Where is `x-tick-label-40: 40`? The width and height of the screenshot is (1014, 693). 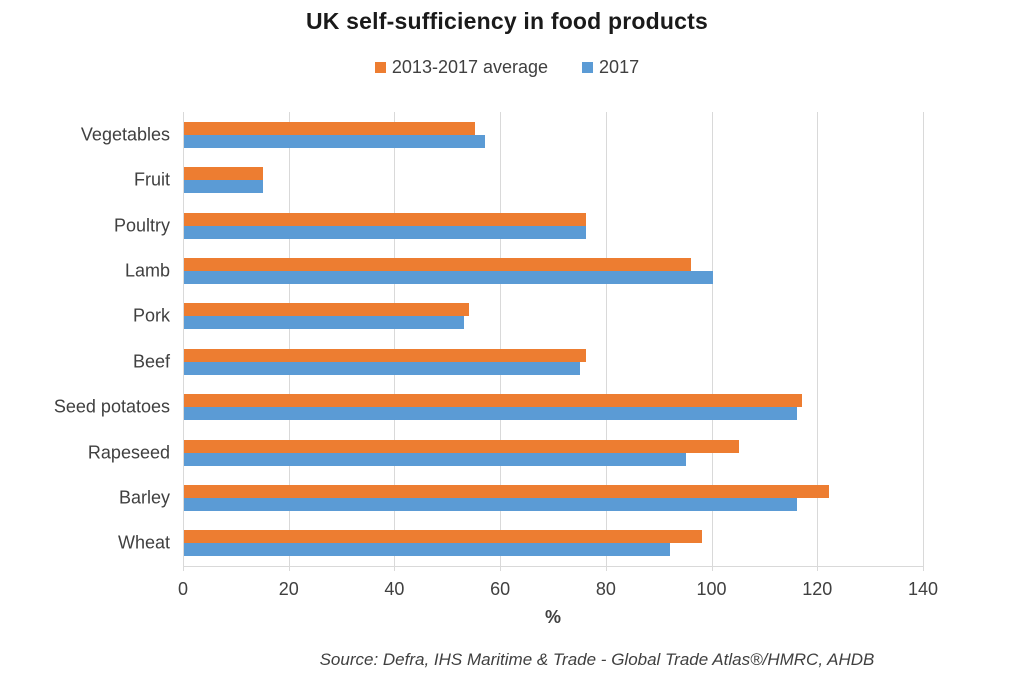
x-tick-label-40: 40 is located at coordinates (394, 589).